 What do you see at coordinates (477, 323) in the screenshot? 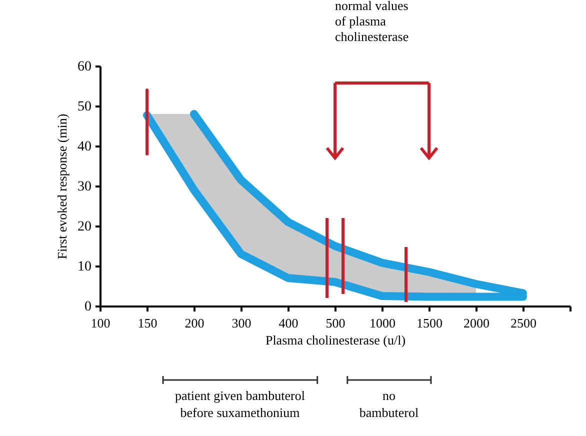
I see `x-tick-label: 2000` at bounding box center [477, 323].